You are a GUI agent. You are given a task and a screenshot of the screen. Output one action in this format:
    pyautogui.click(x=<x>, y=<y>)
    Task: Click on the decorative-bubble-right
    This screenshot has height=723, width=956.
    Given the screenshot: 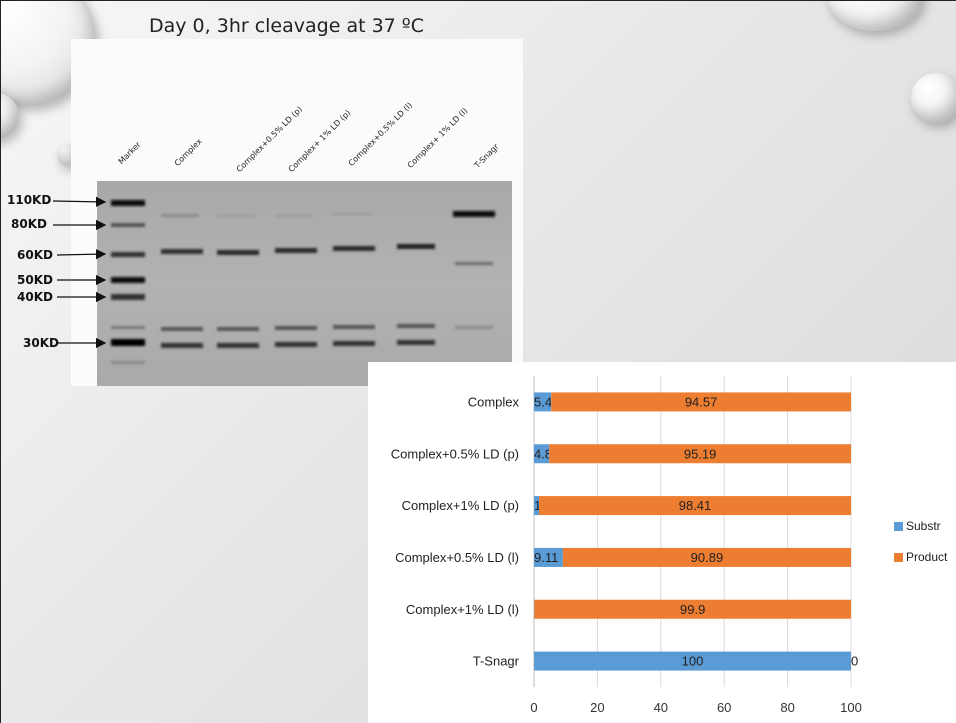 What is the action you would take?
    pyautogui.click(x=933, y=98)
    